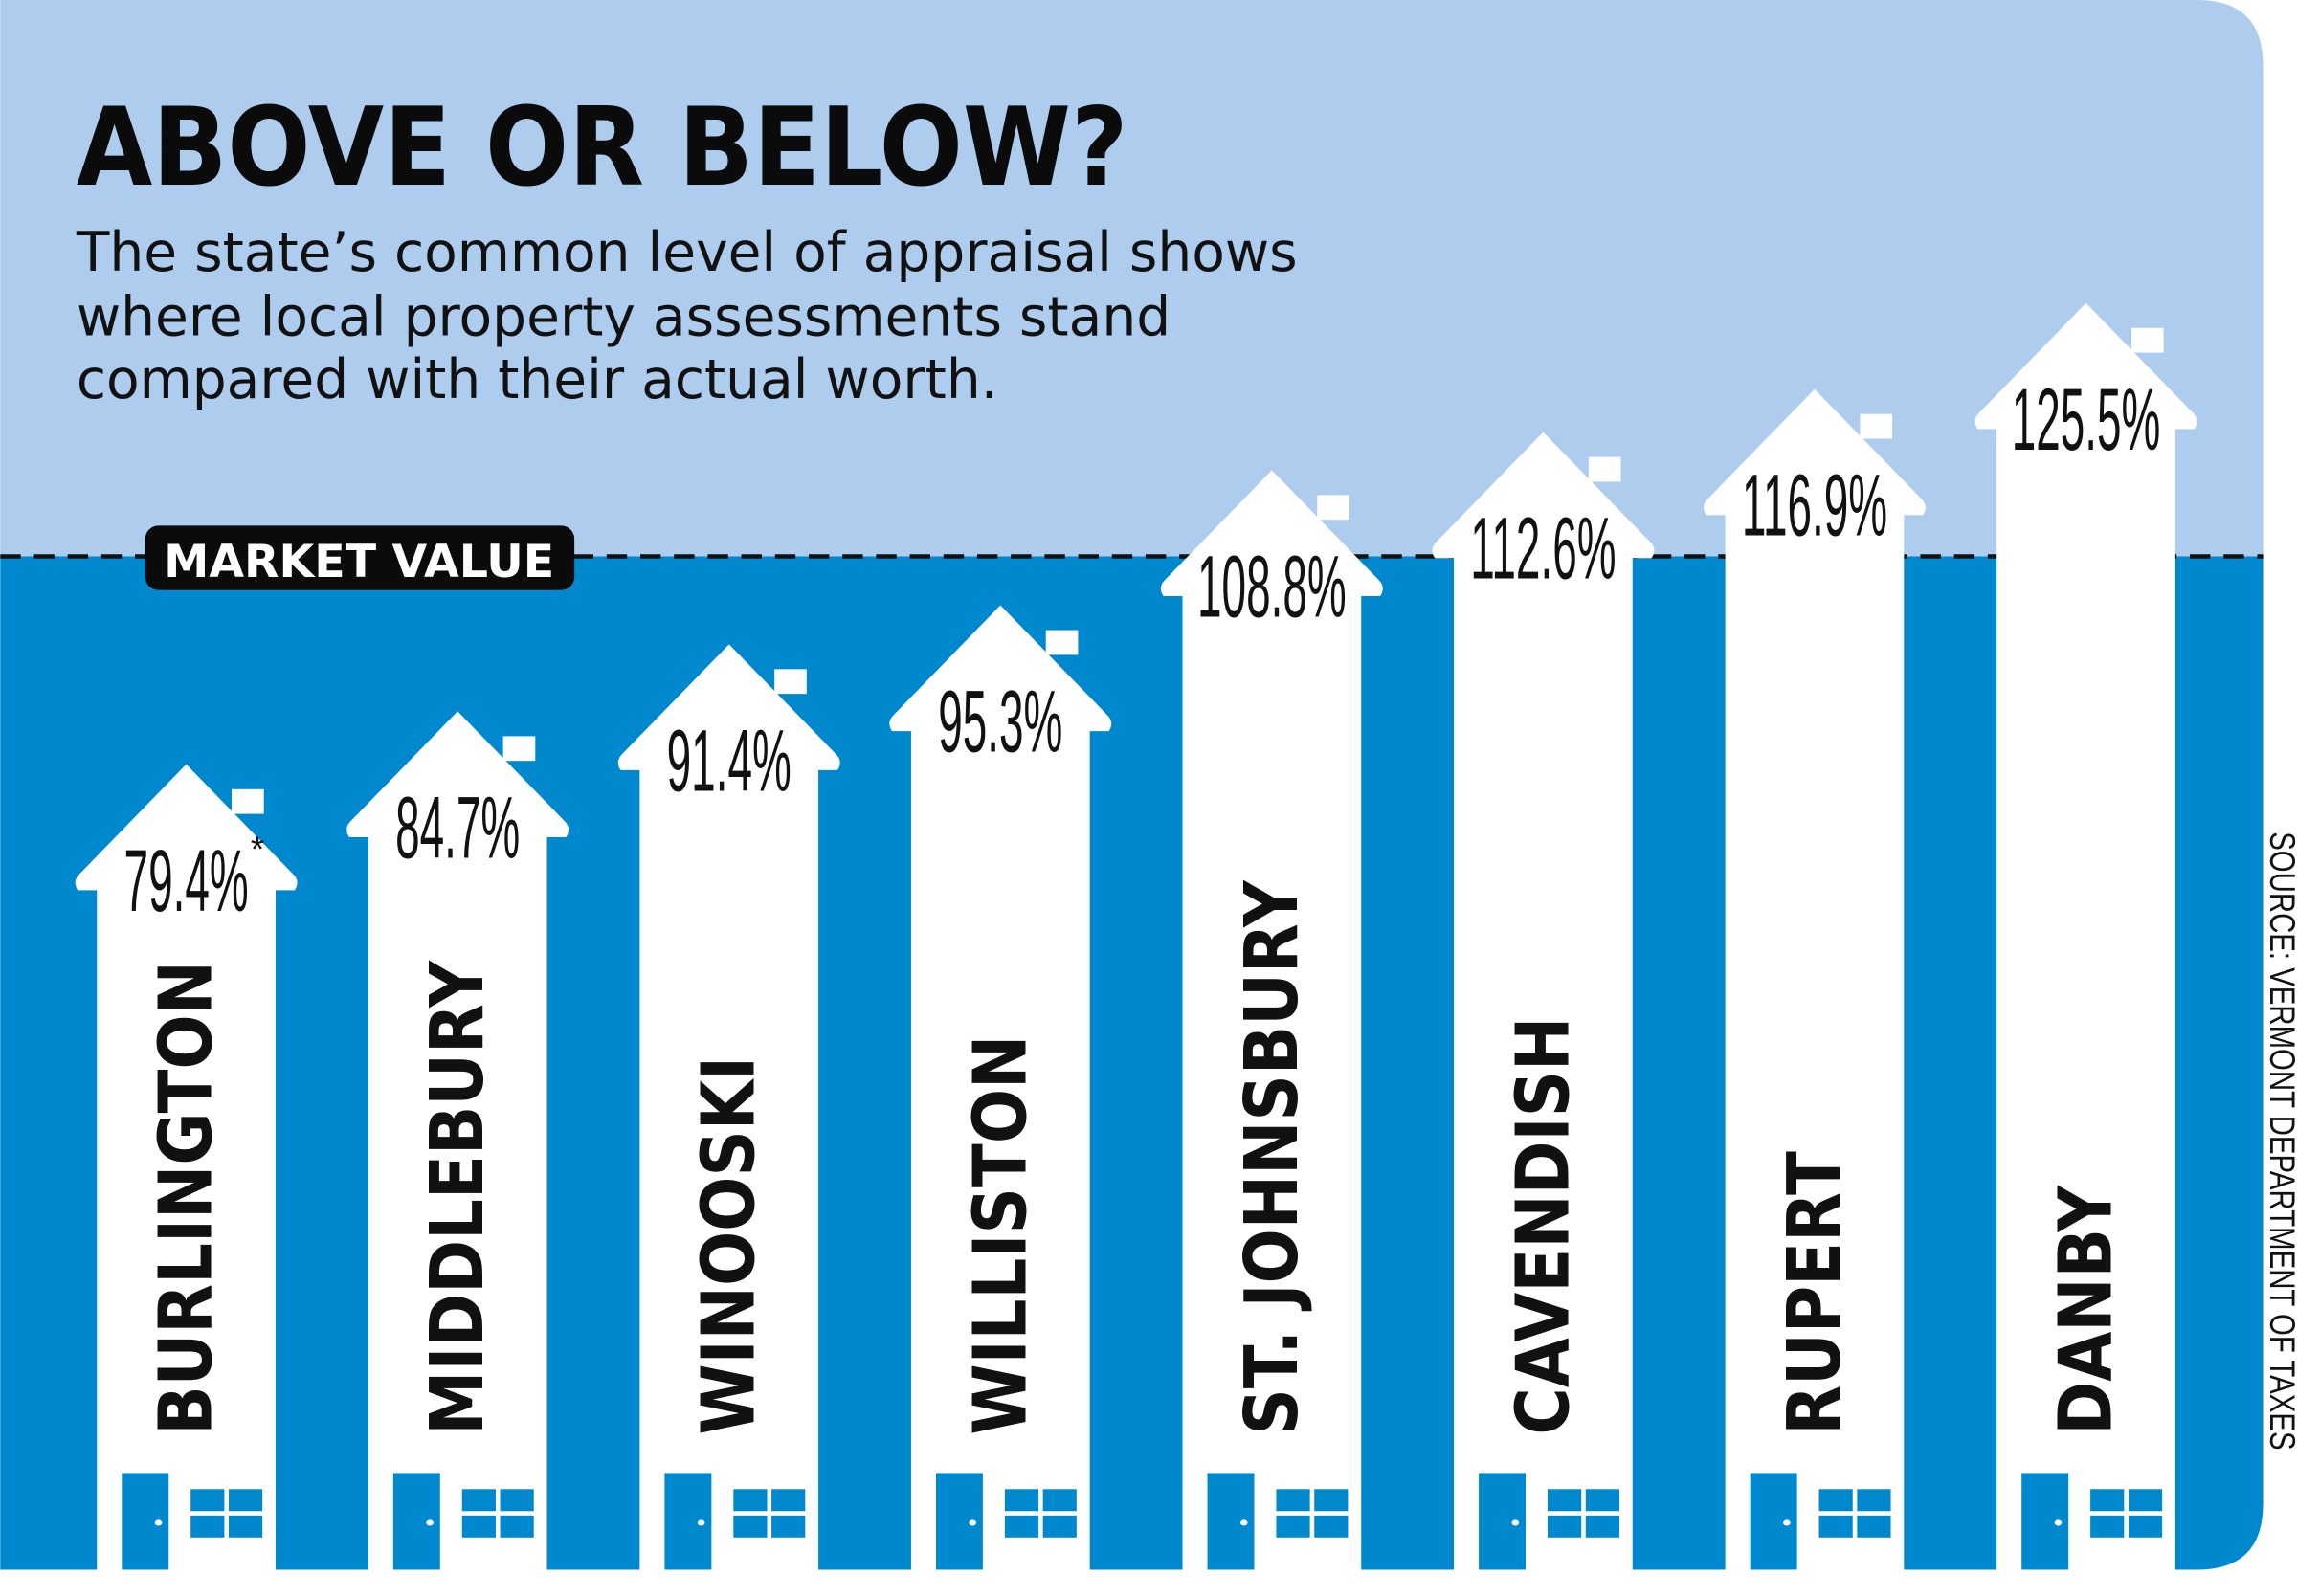 The image size is (2297, 1596). I want to click on subtitle-line-2: where local property assessments stand, so click(624, 317).